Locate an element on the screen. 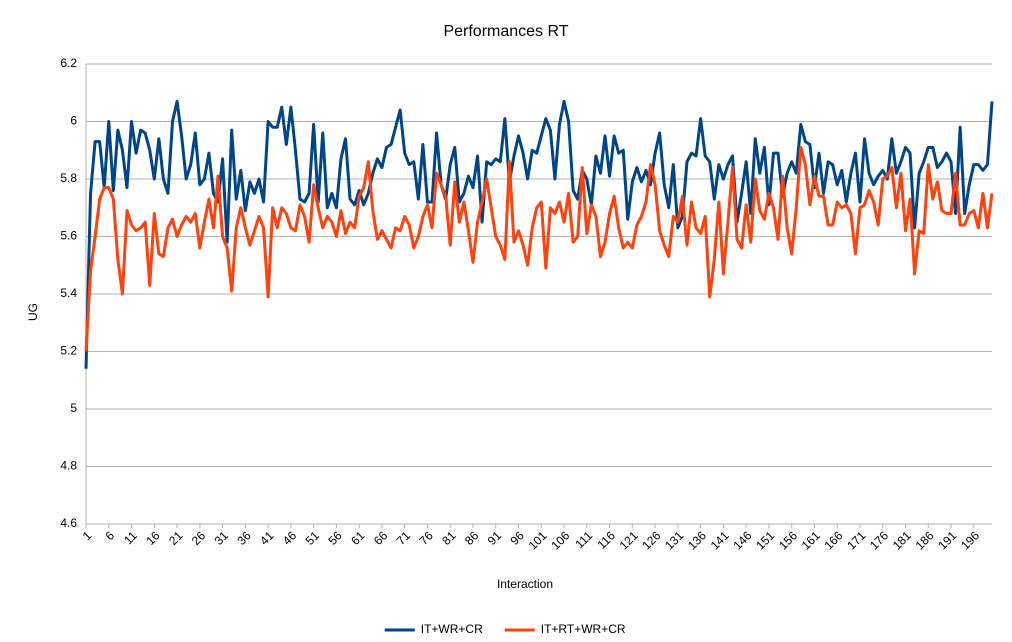 The width and height of the screenshot is (1012, 642). y-axis-label: UG is located at coordinates (33, 312).